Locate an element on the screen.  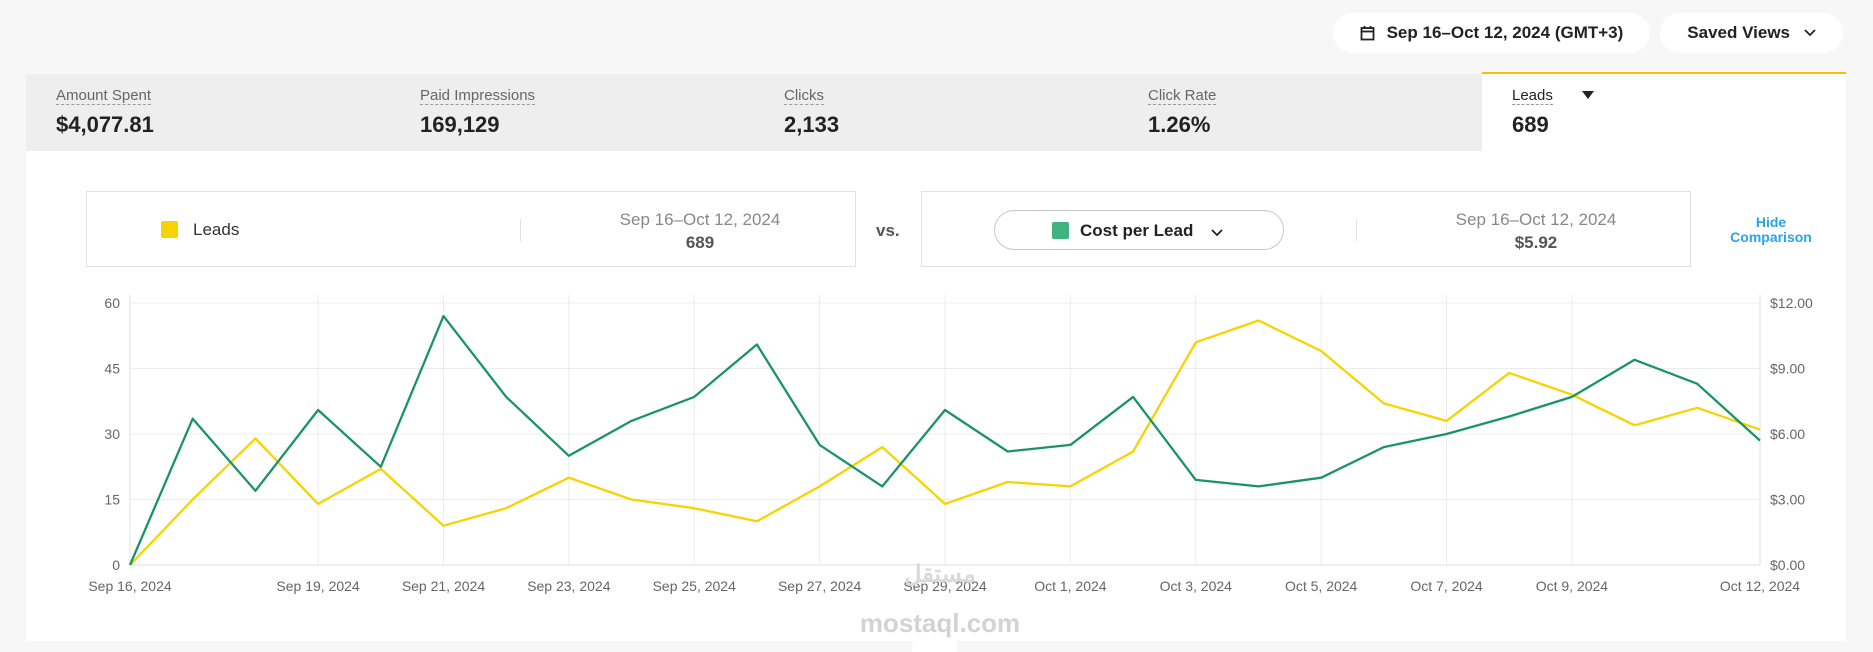
date-range-button: Sep 16–Oct 12, 2024 (GMT+3) is located at coordinates (1491, 33).